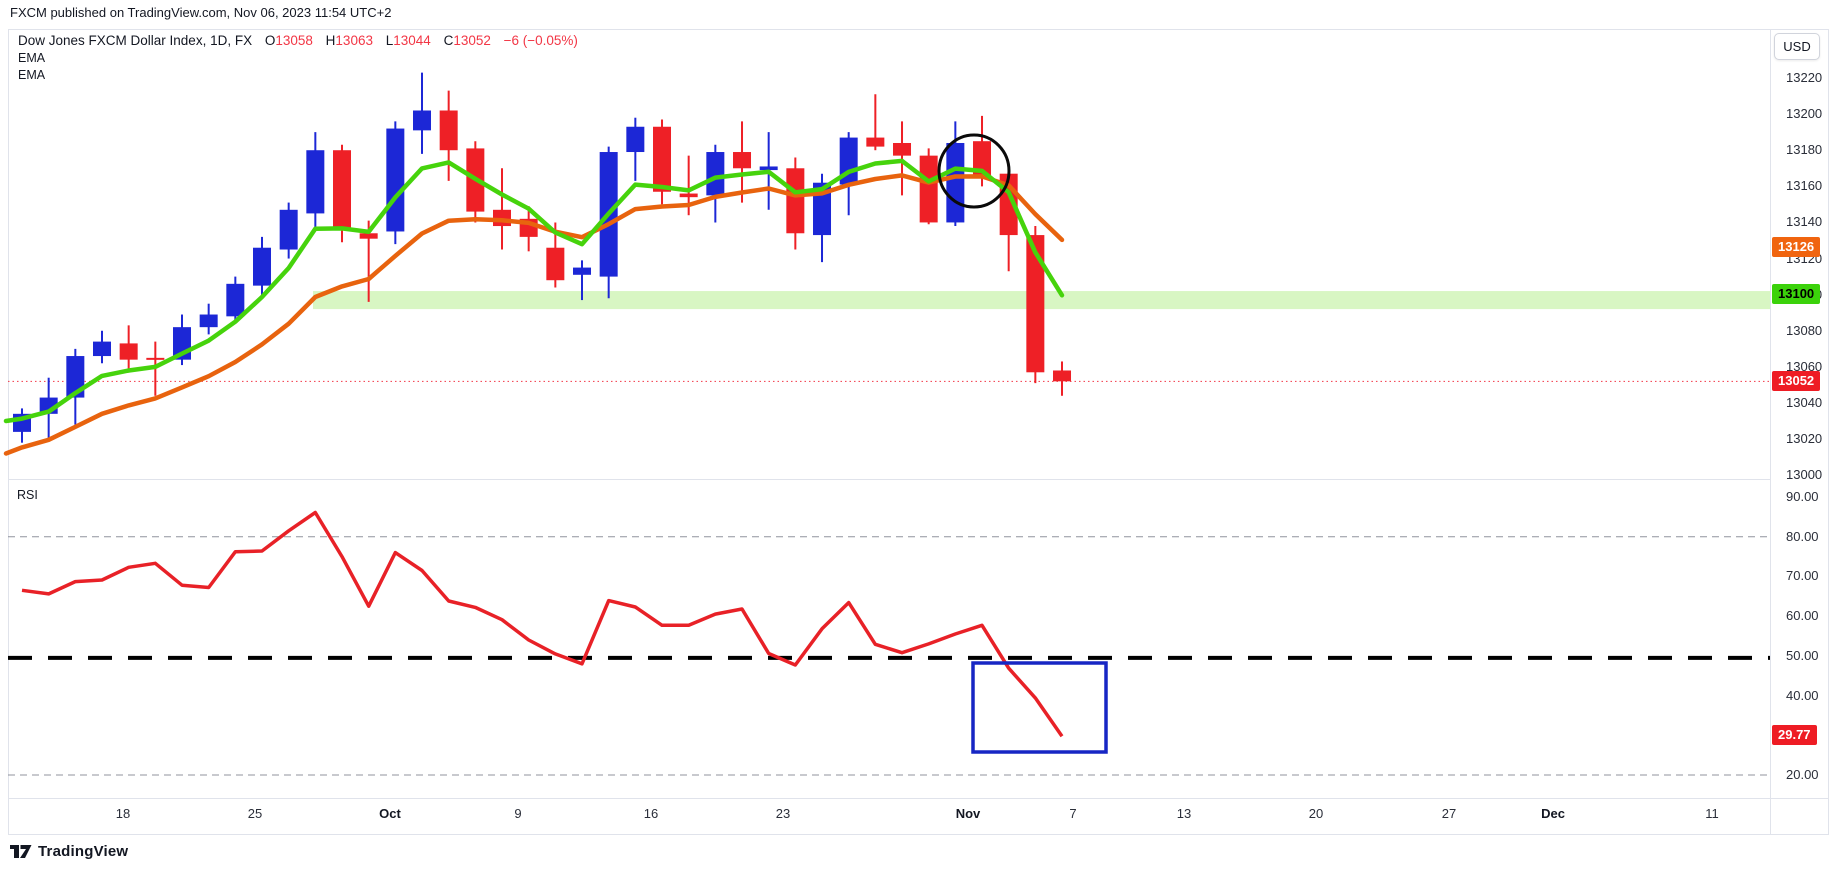  Describe the element at coordinates (1804, 186) in the screenshot. I see `price-tick-label: 13160` at that location.